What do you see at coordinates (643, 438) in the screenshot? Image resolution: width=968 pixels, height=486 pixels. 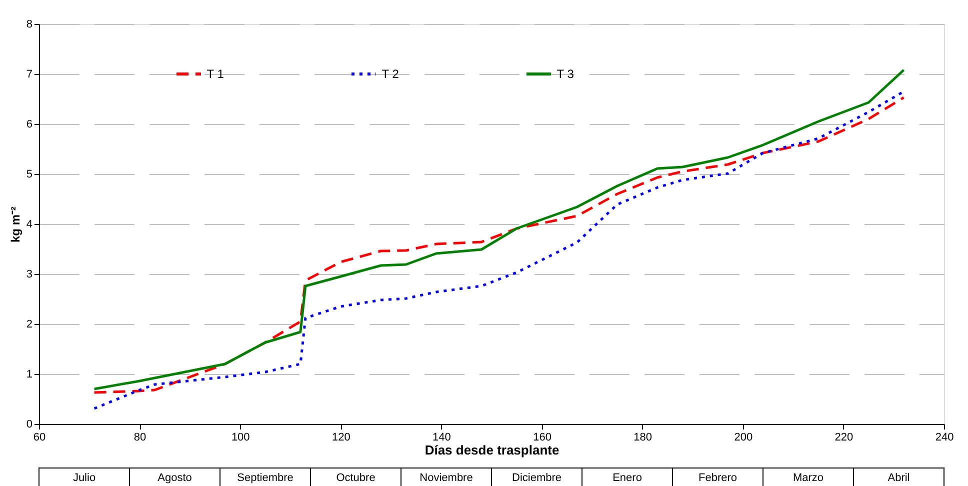 I see `x-tick-label: 180` at bounding box center [643, 438].